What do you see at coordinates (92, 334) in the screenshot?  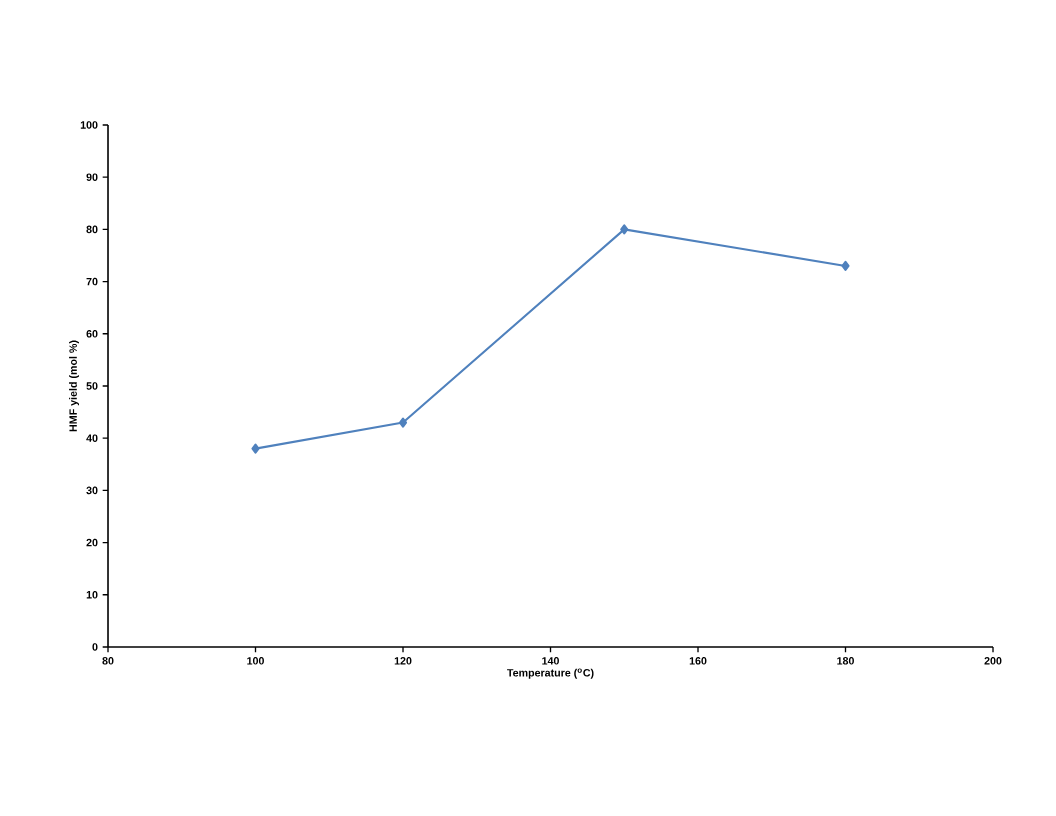 I see `y-tick-label: 60` at bounding box center [92, 334].